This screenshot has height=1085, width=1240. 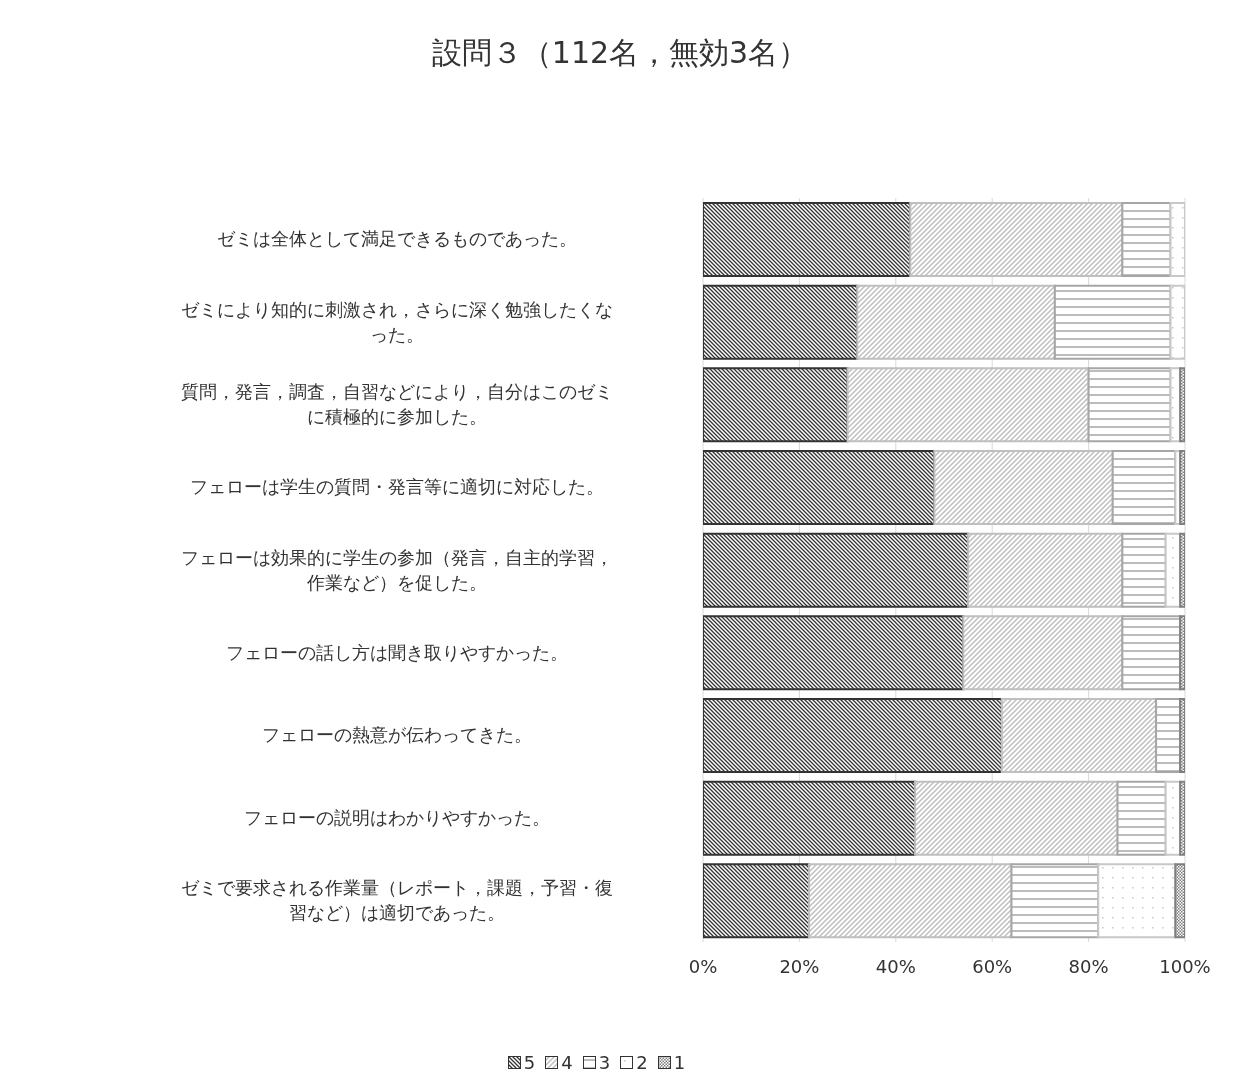 What do you see at coordinates (397, 239) in the screenshot?
I see `y-tick-label: ゼミは全体として満足できるものであった。` at bounding box center [397, 239].